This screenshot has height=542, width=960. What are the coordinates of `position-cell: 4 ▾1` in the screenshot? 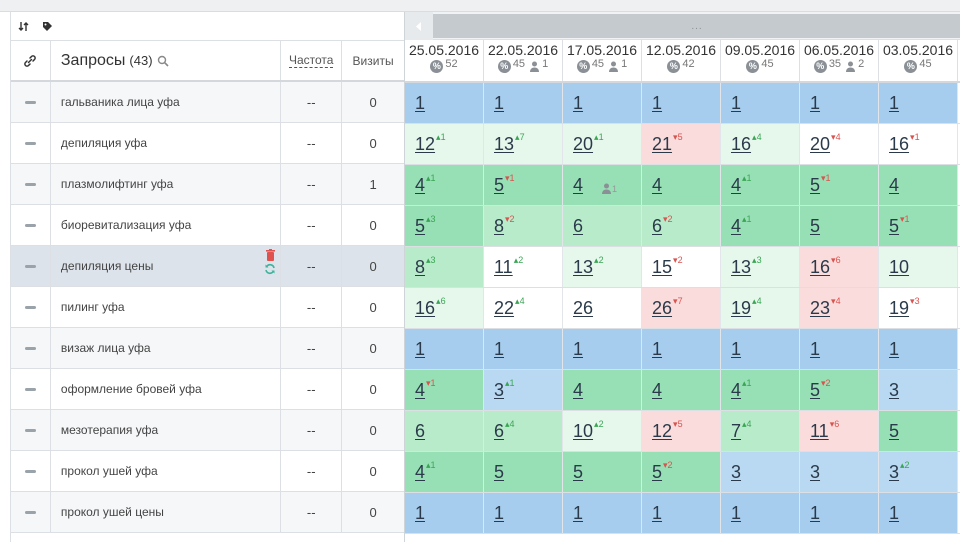 It's located at (444, 390).